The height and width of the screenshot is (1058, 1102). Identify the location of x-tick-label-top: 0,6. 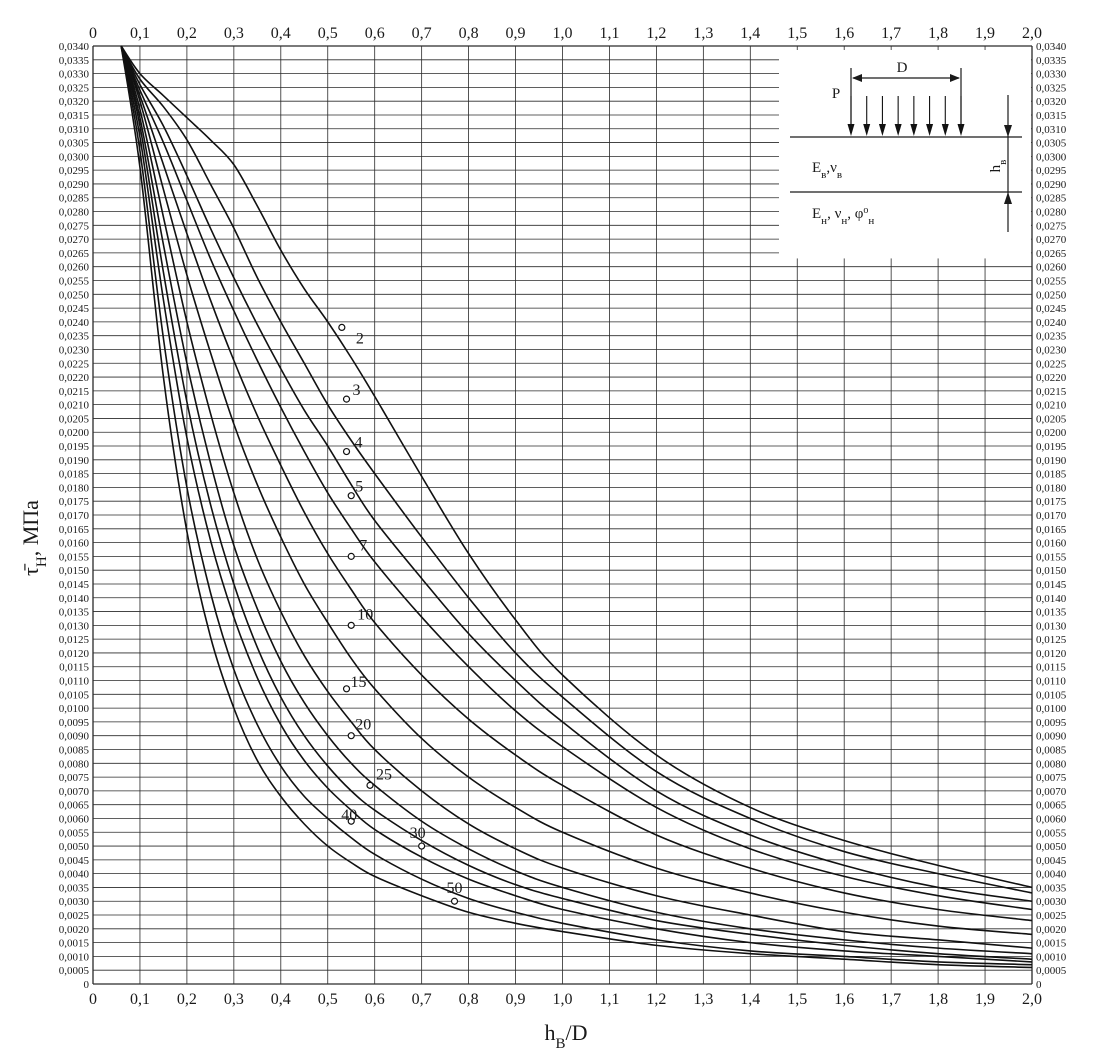
(375, 33).